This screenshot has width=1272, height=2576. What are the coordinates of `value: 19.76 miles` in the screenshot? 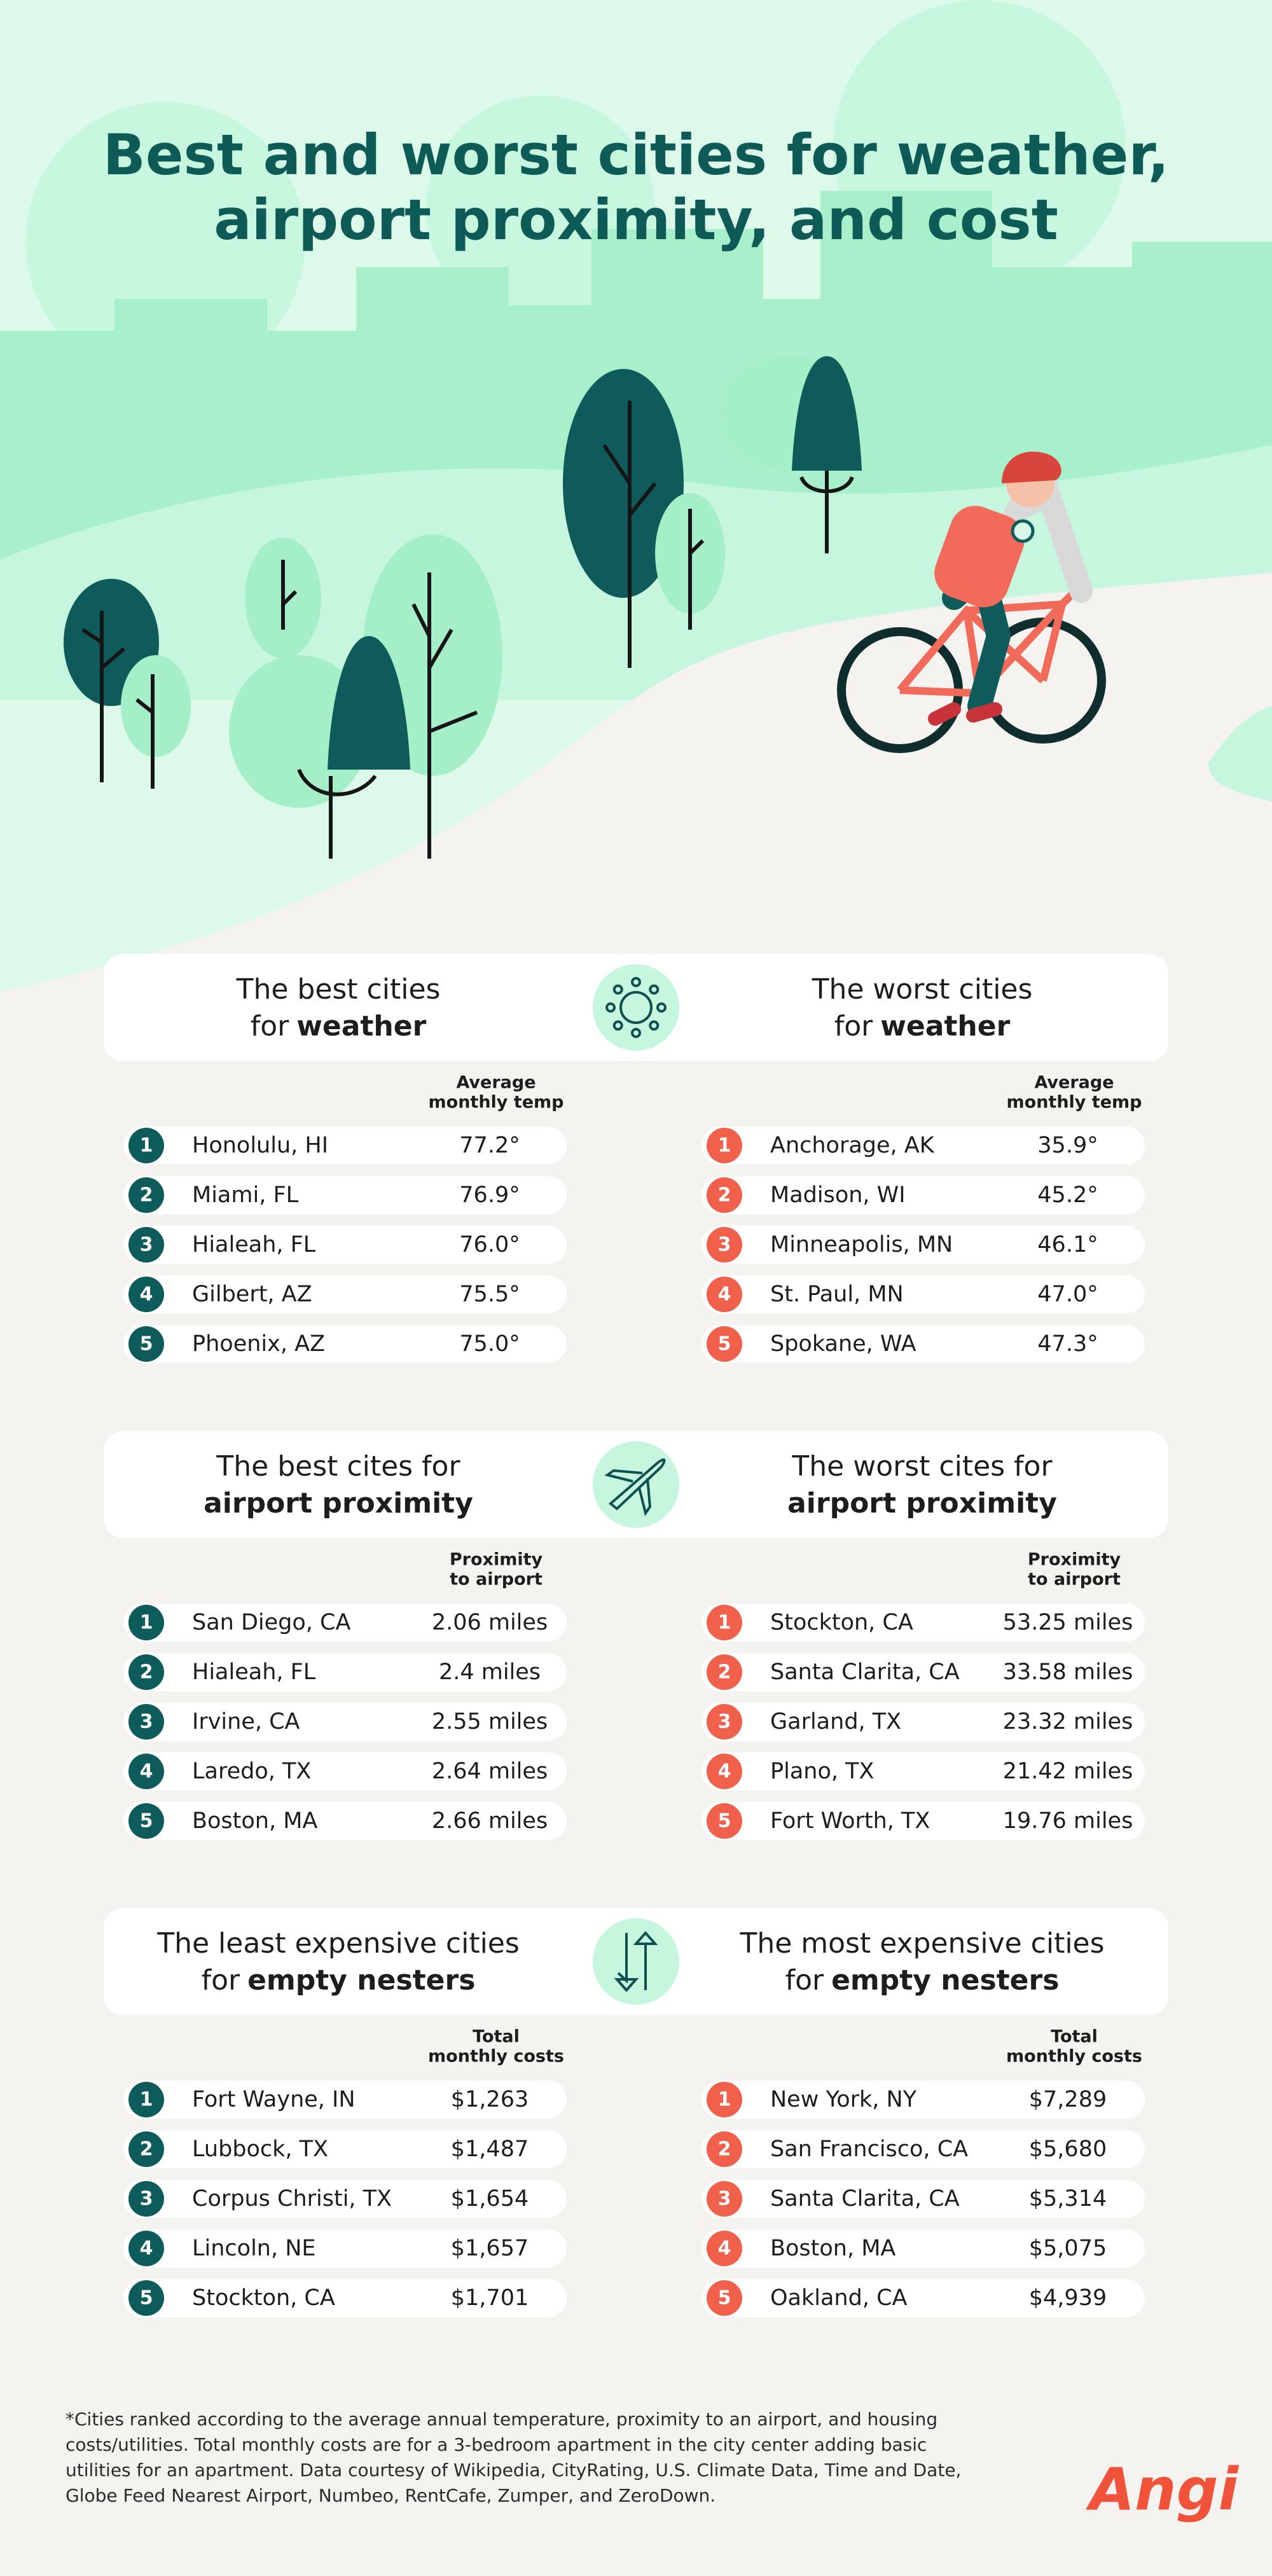 It's located at (1068, 1821).